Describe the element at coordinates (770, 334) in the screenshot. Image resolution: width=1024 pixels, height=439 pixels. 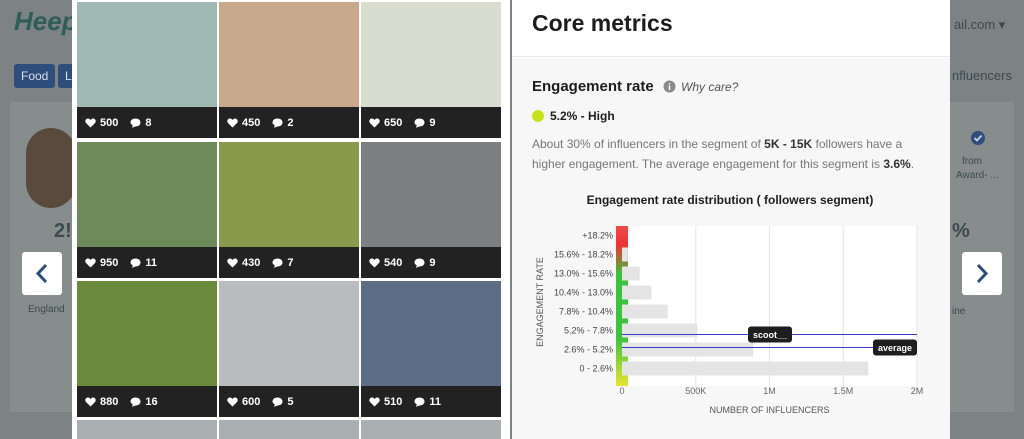
I see `annotation-box` at that location.